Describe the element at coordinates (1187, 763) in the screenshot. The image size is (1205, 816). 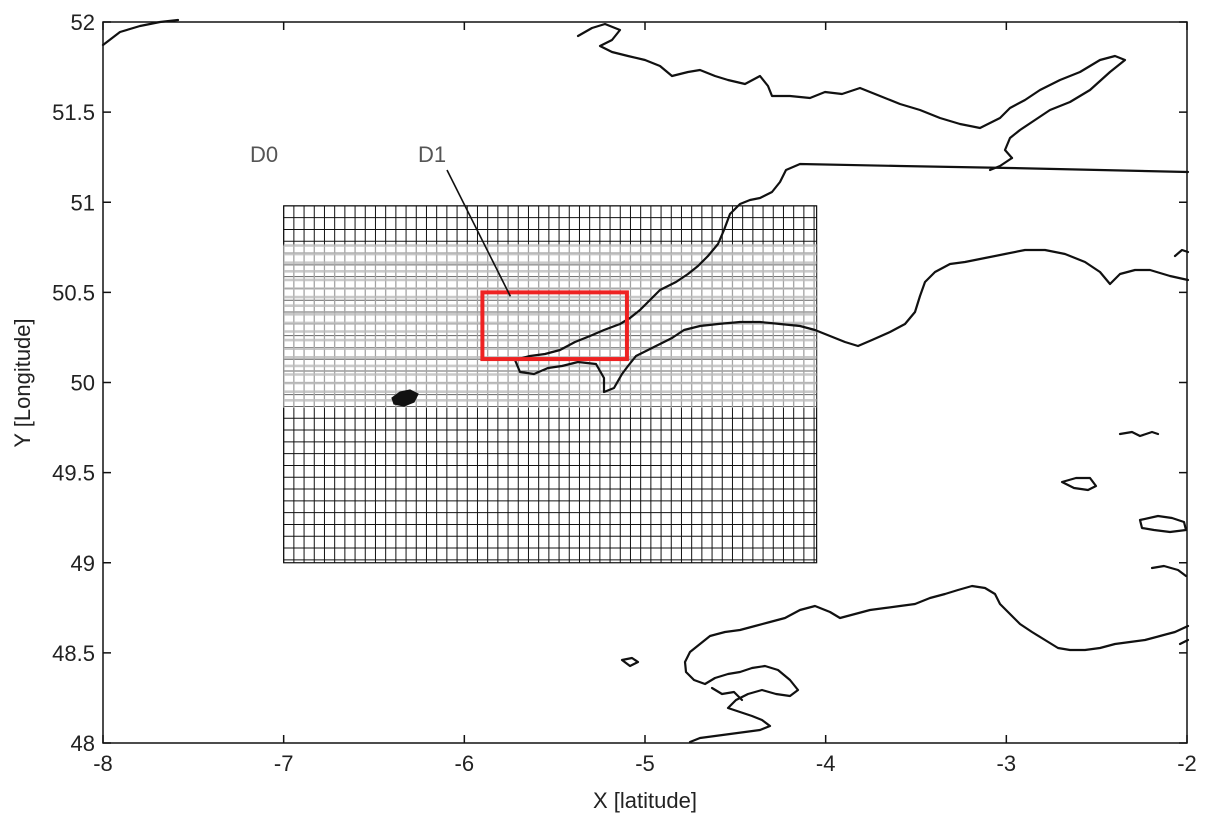
I see `x-tick-label: -2` at that location.